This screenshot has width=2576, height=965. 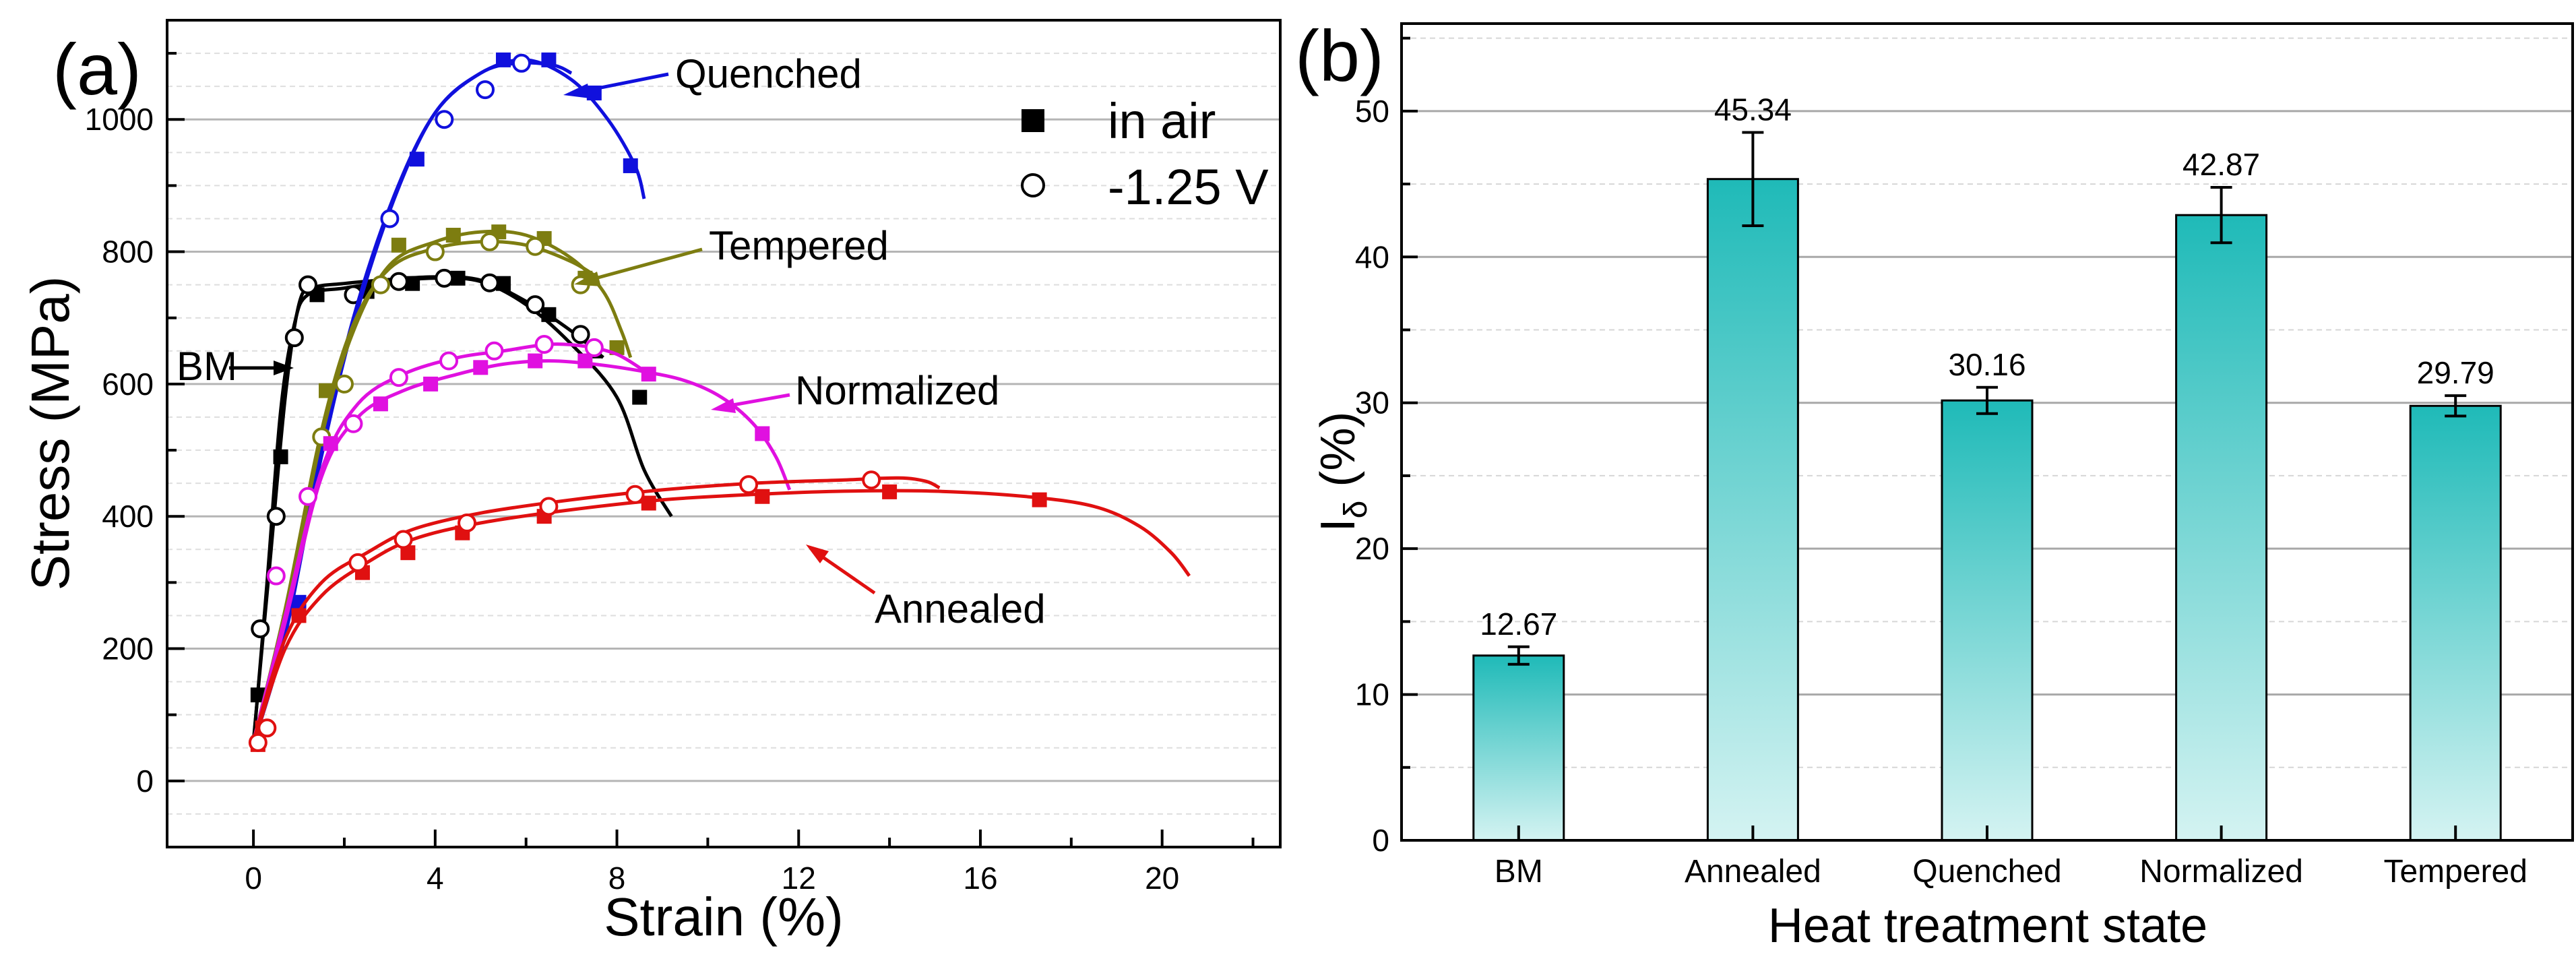 What do you see at coordinates (2455, 372) in the screenshot?
I see `bar-value-label-tempered: 29.79` at bounding box center [2455, 372].